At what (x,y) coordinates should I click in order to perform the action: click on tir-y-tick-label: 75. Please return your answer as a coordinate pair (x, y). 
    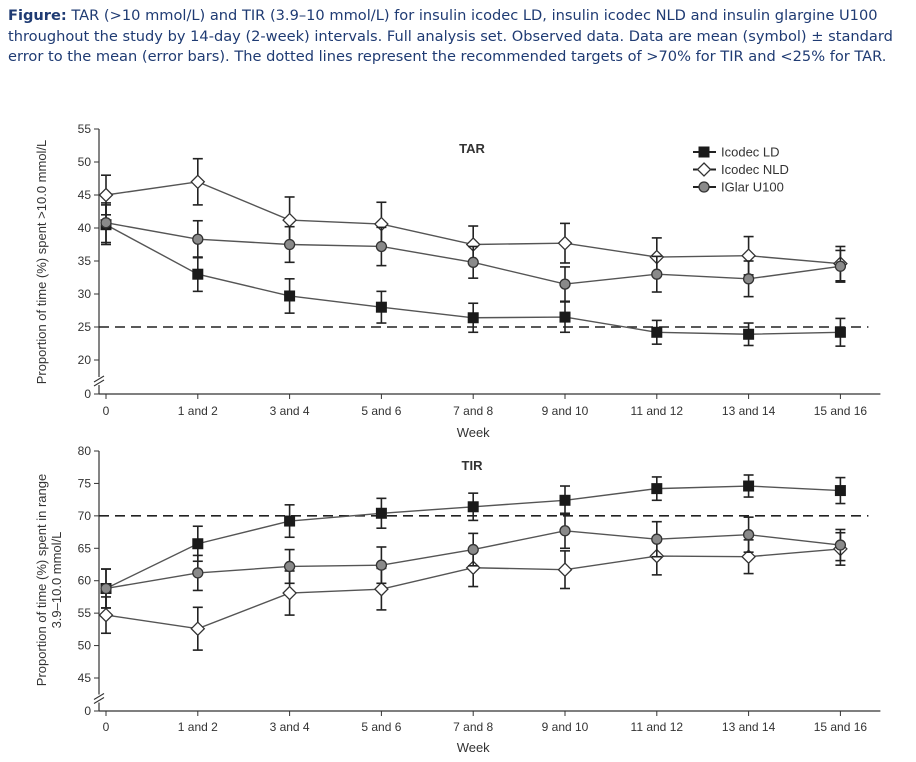
    Looking at the image, I should click on (85, 483).